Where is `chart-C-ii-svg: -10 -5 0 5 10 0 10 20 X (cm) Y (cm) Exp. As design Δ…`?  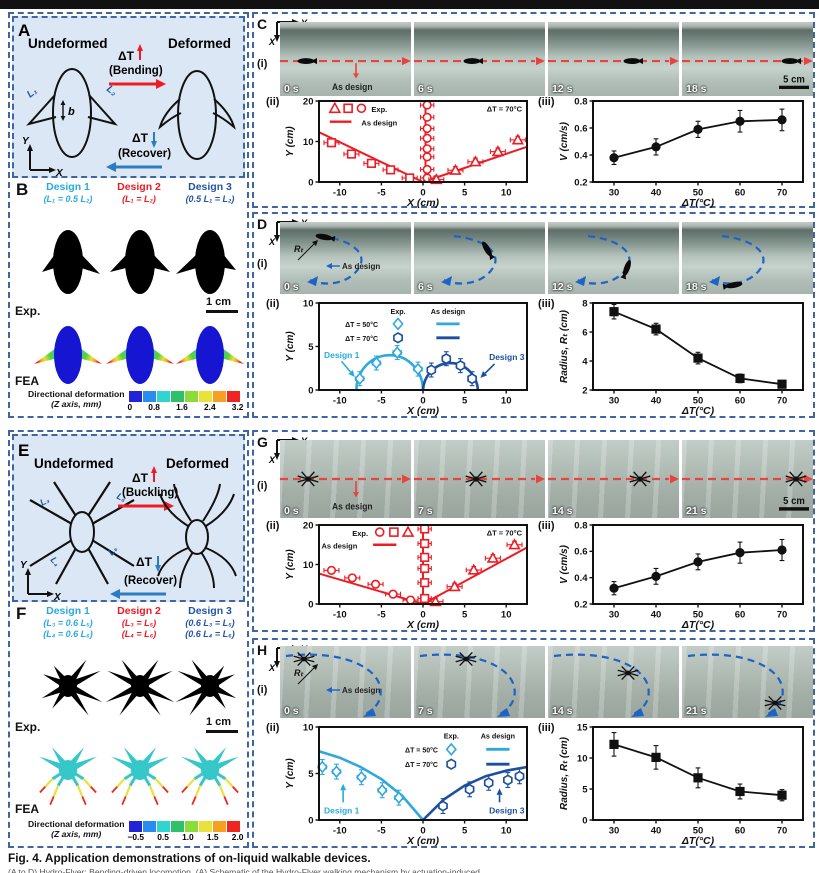
chart-C-ii-svg: -10 -5 0 5 10 0 10 20 X (cm) Y (cm) Exp. As design Δ… is located at coordinates (406, 152).